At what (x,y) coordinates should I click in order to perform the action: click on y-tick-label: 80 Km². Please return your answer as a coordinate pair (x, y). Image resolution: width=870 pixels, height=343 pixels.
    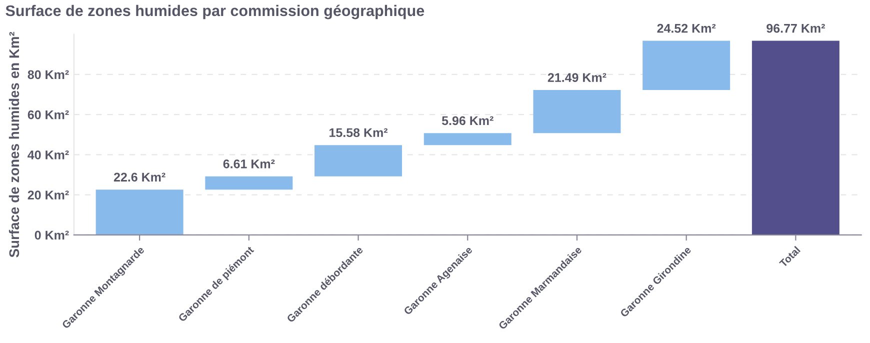
    Looking at the image, I should click on (48, 75).